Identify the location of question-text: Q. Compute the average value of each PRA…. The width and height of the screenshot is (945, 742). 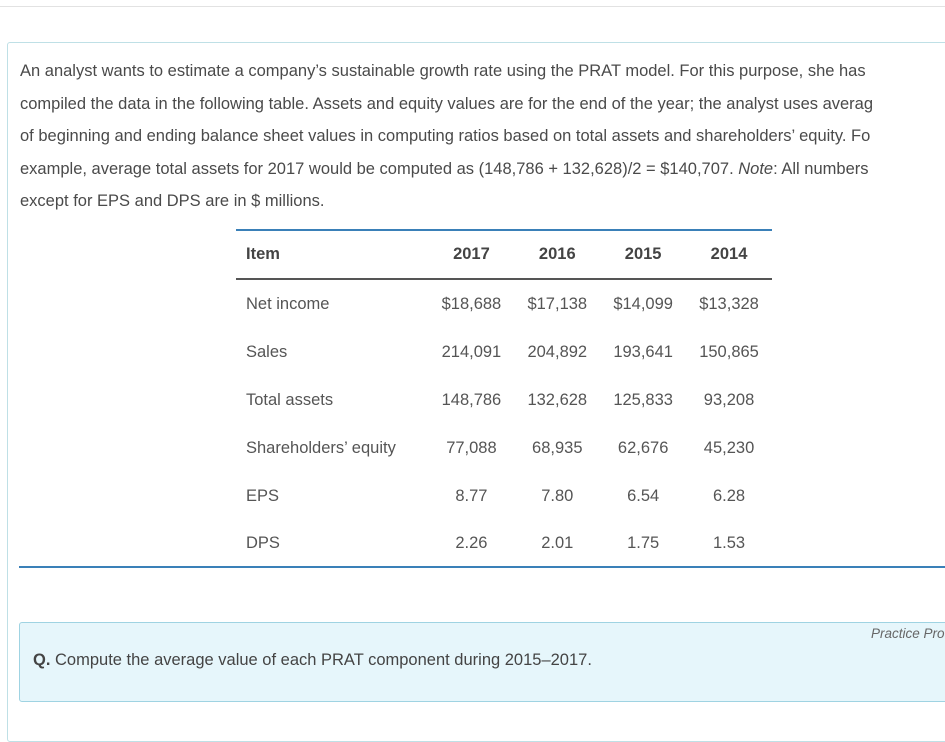
(312, 660).